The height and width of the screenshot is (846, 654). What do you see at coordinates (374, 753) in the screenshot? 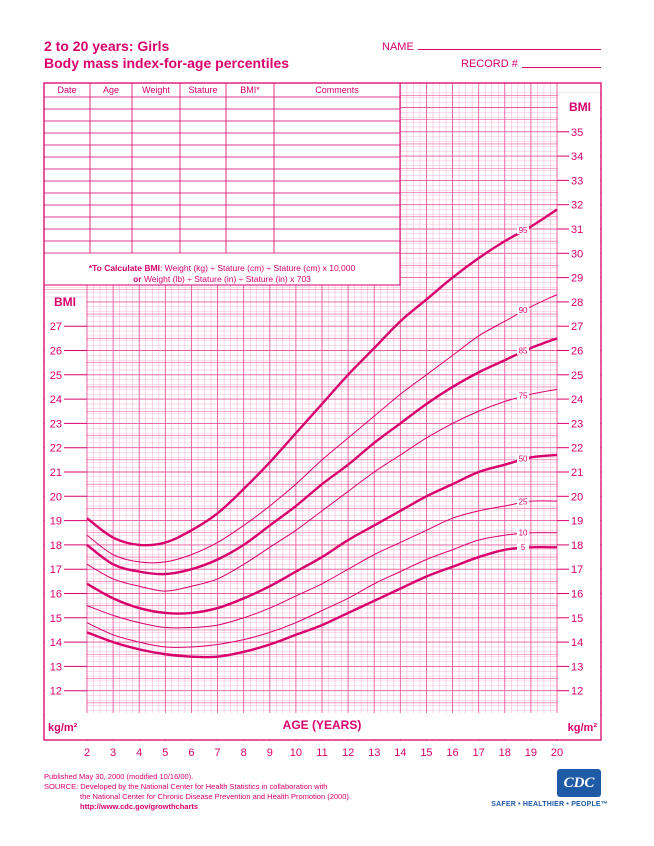
I see `x-tick-label: 13` at bounding box center [374, 753].